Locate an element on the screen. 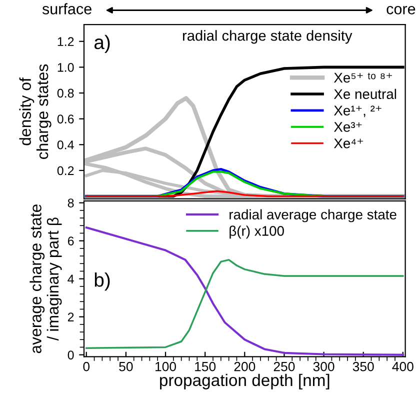 The height and width of the screenshot is (410, 420). y-tick-label: 1.0 is located at coordinates (66, 67).